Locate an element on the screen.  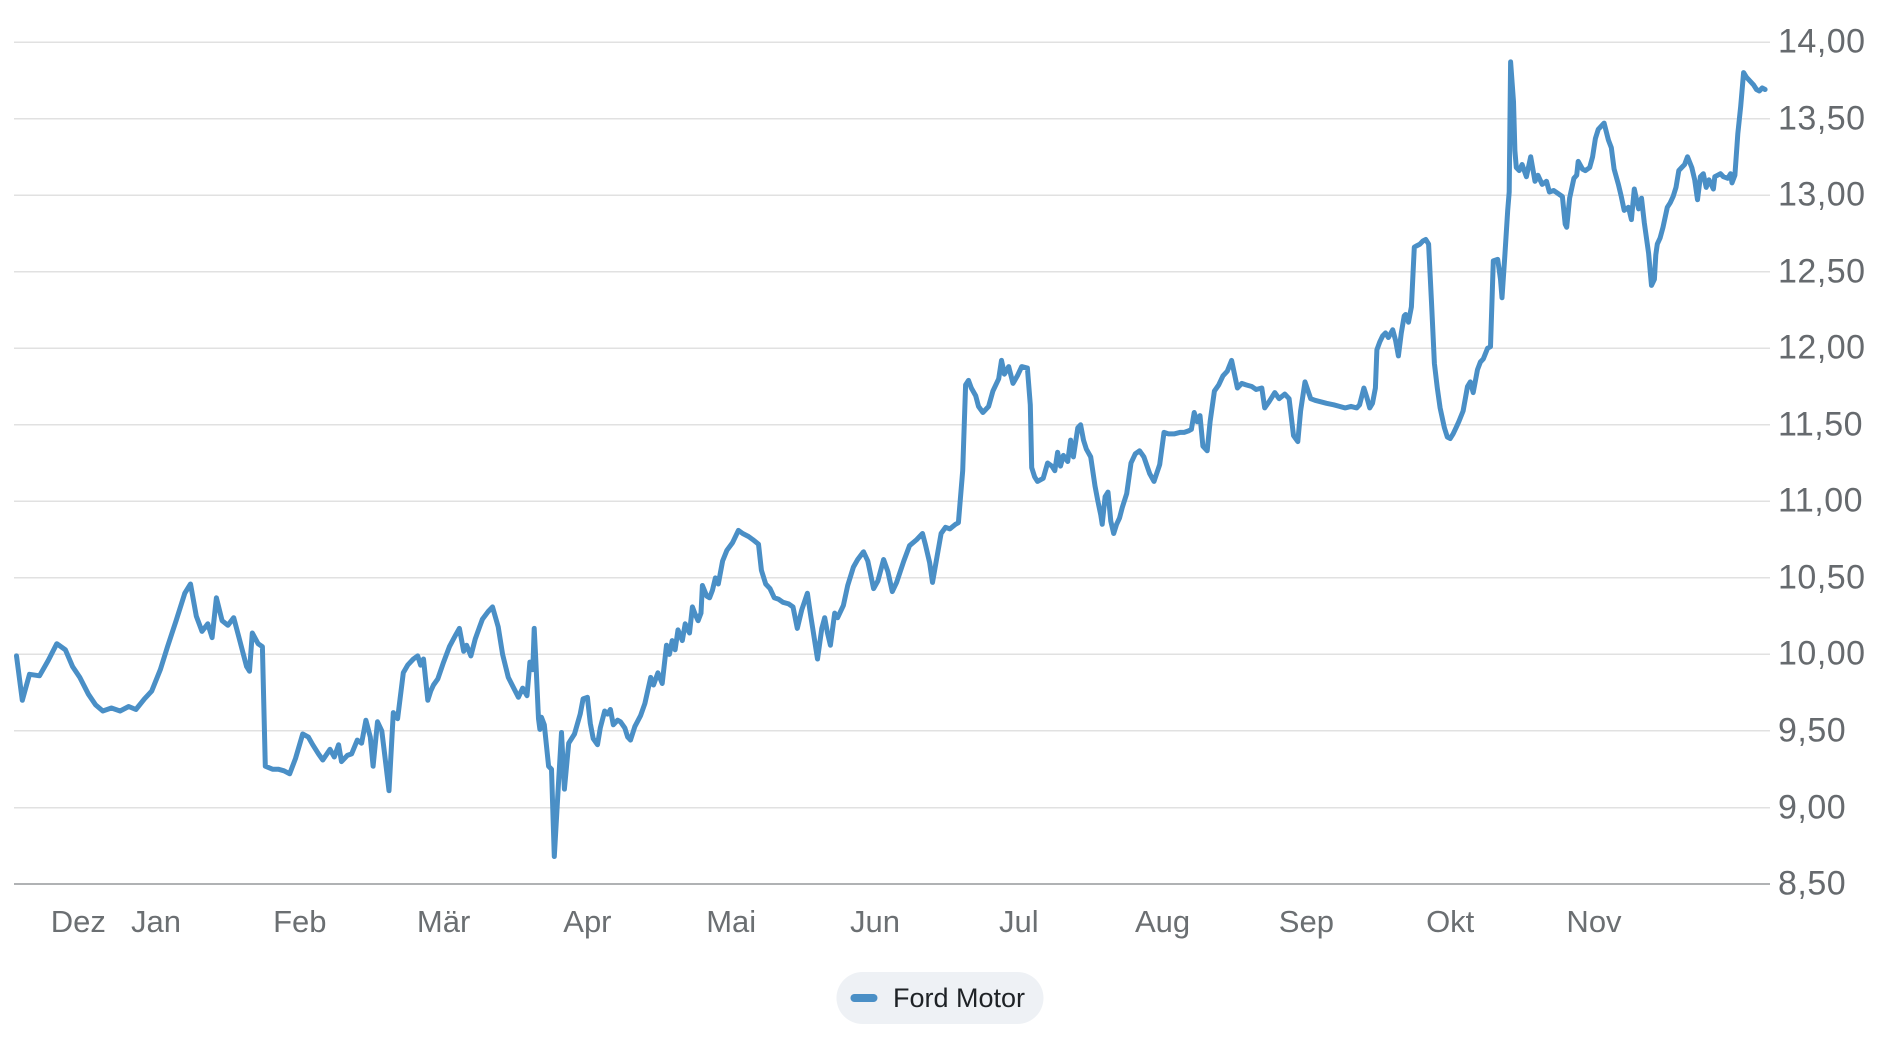
legend: Ford Motor is located at coordinates (939, 998).